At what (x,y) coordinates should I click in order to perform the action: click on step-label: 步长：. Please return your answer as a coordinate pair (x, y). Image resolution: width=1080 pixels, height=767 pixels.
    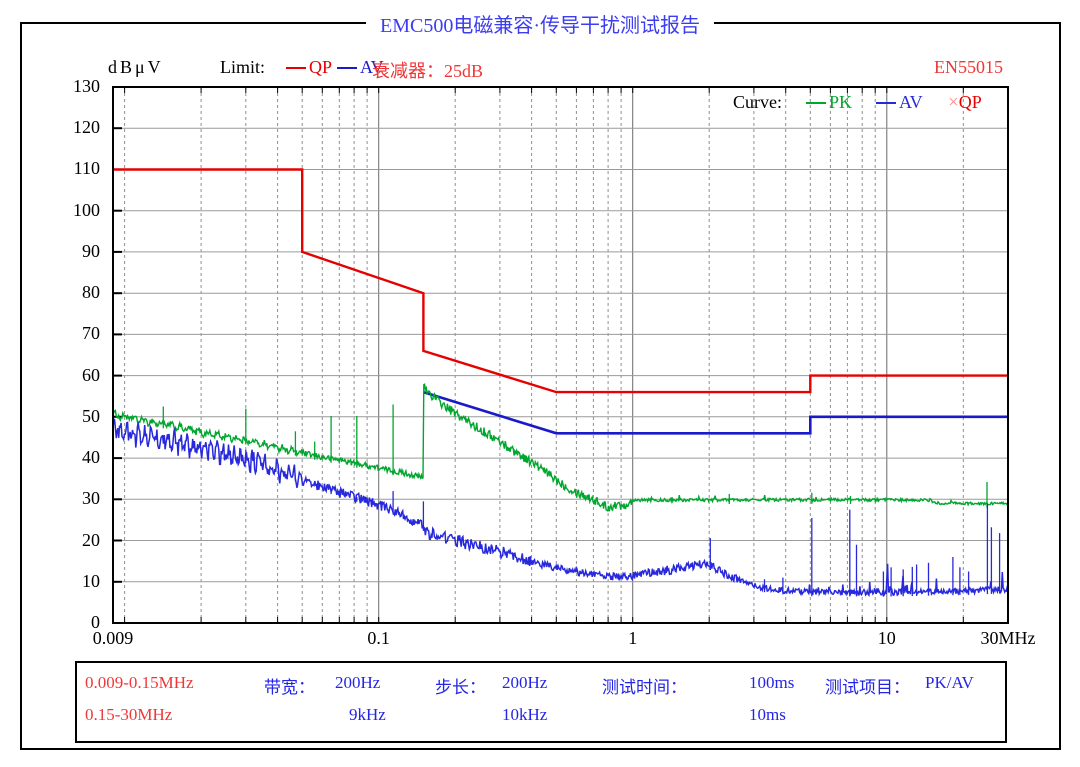
    Looking at the image, I should click on (460, 687).